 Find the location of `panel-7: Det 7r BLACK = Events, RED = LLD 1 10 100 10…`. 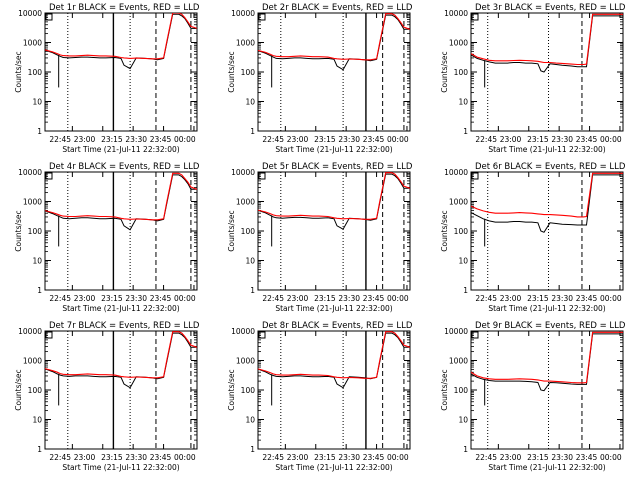

panel-7: Det 7r BLACK = Events, RED = LLD 1 10 100 10… is located at coordinates (107, 396).